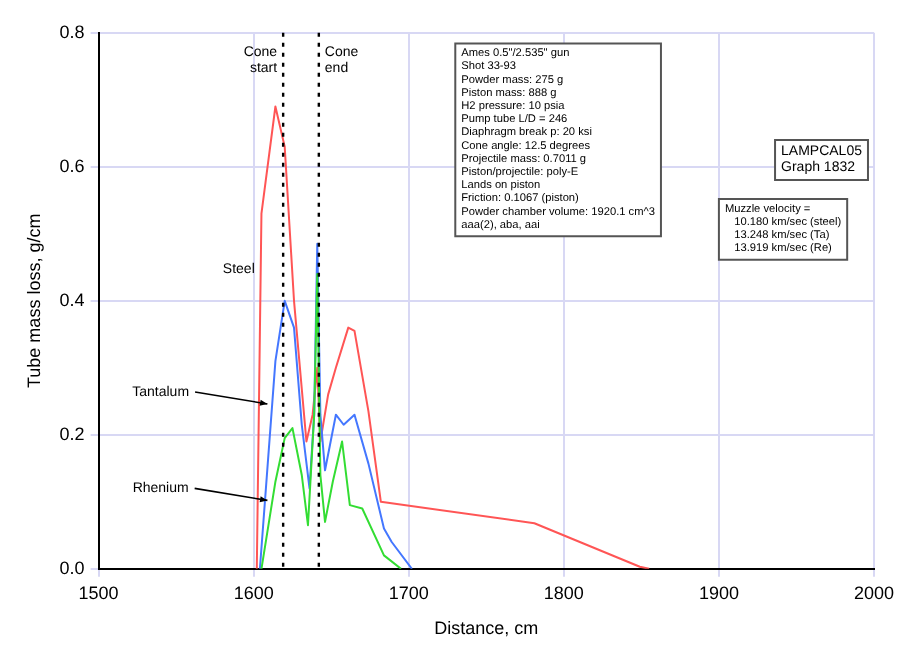 This screenshot has width=916, height=664. I want to click on x-tick-label: 1900, so click(718, 592).